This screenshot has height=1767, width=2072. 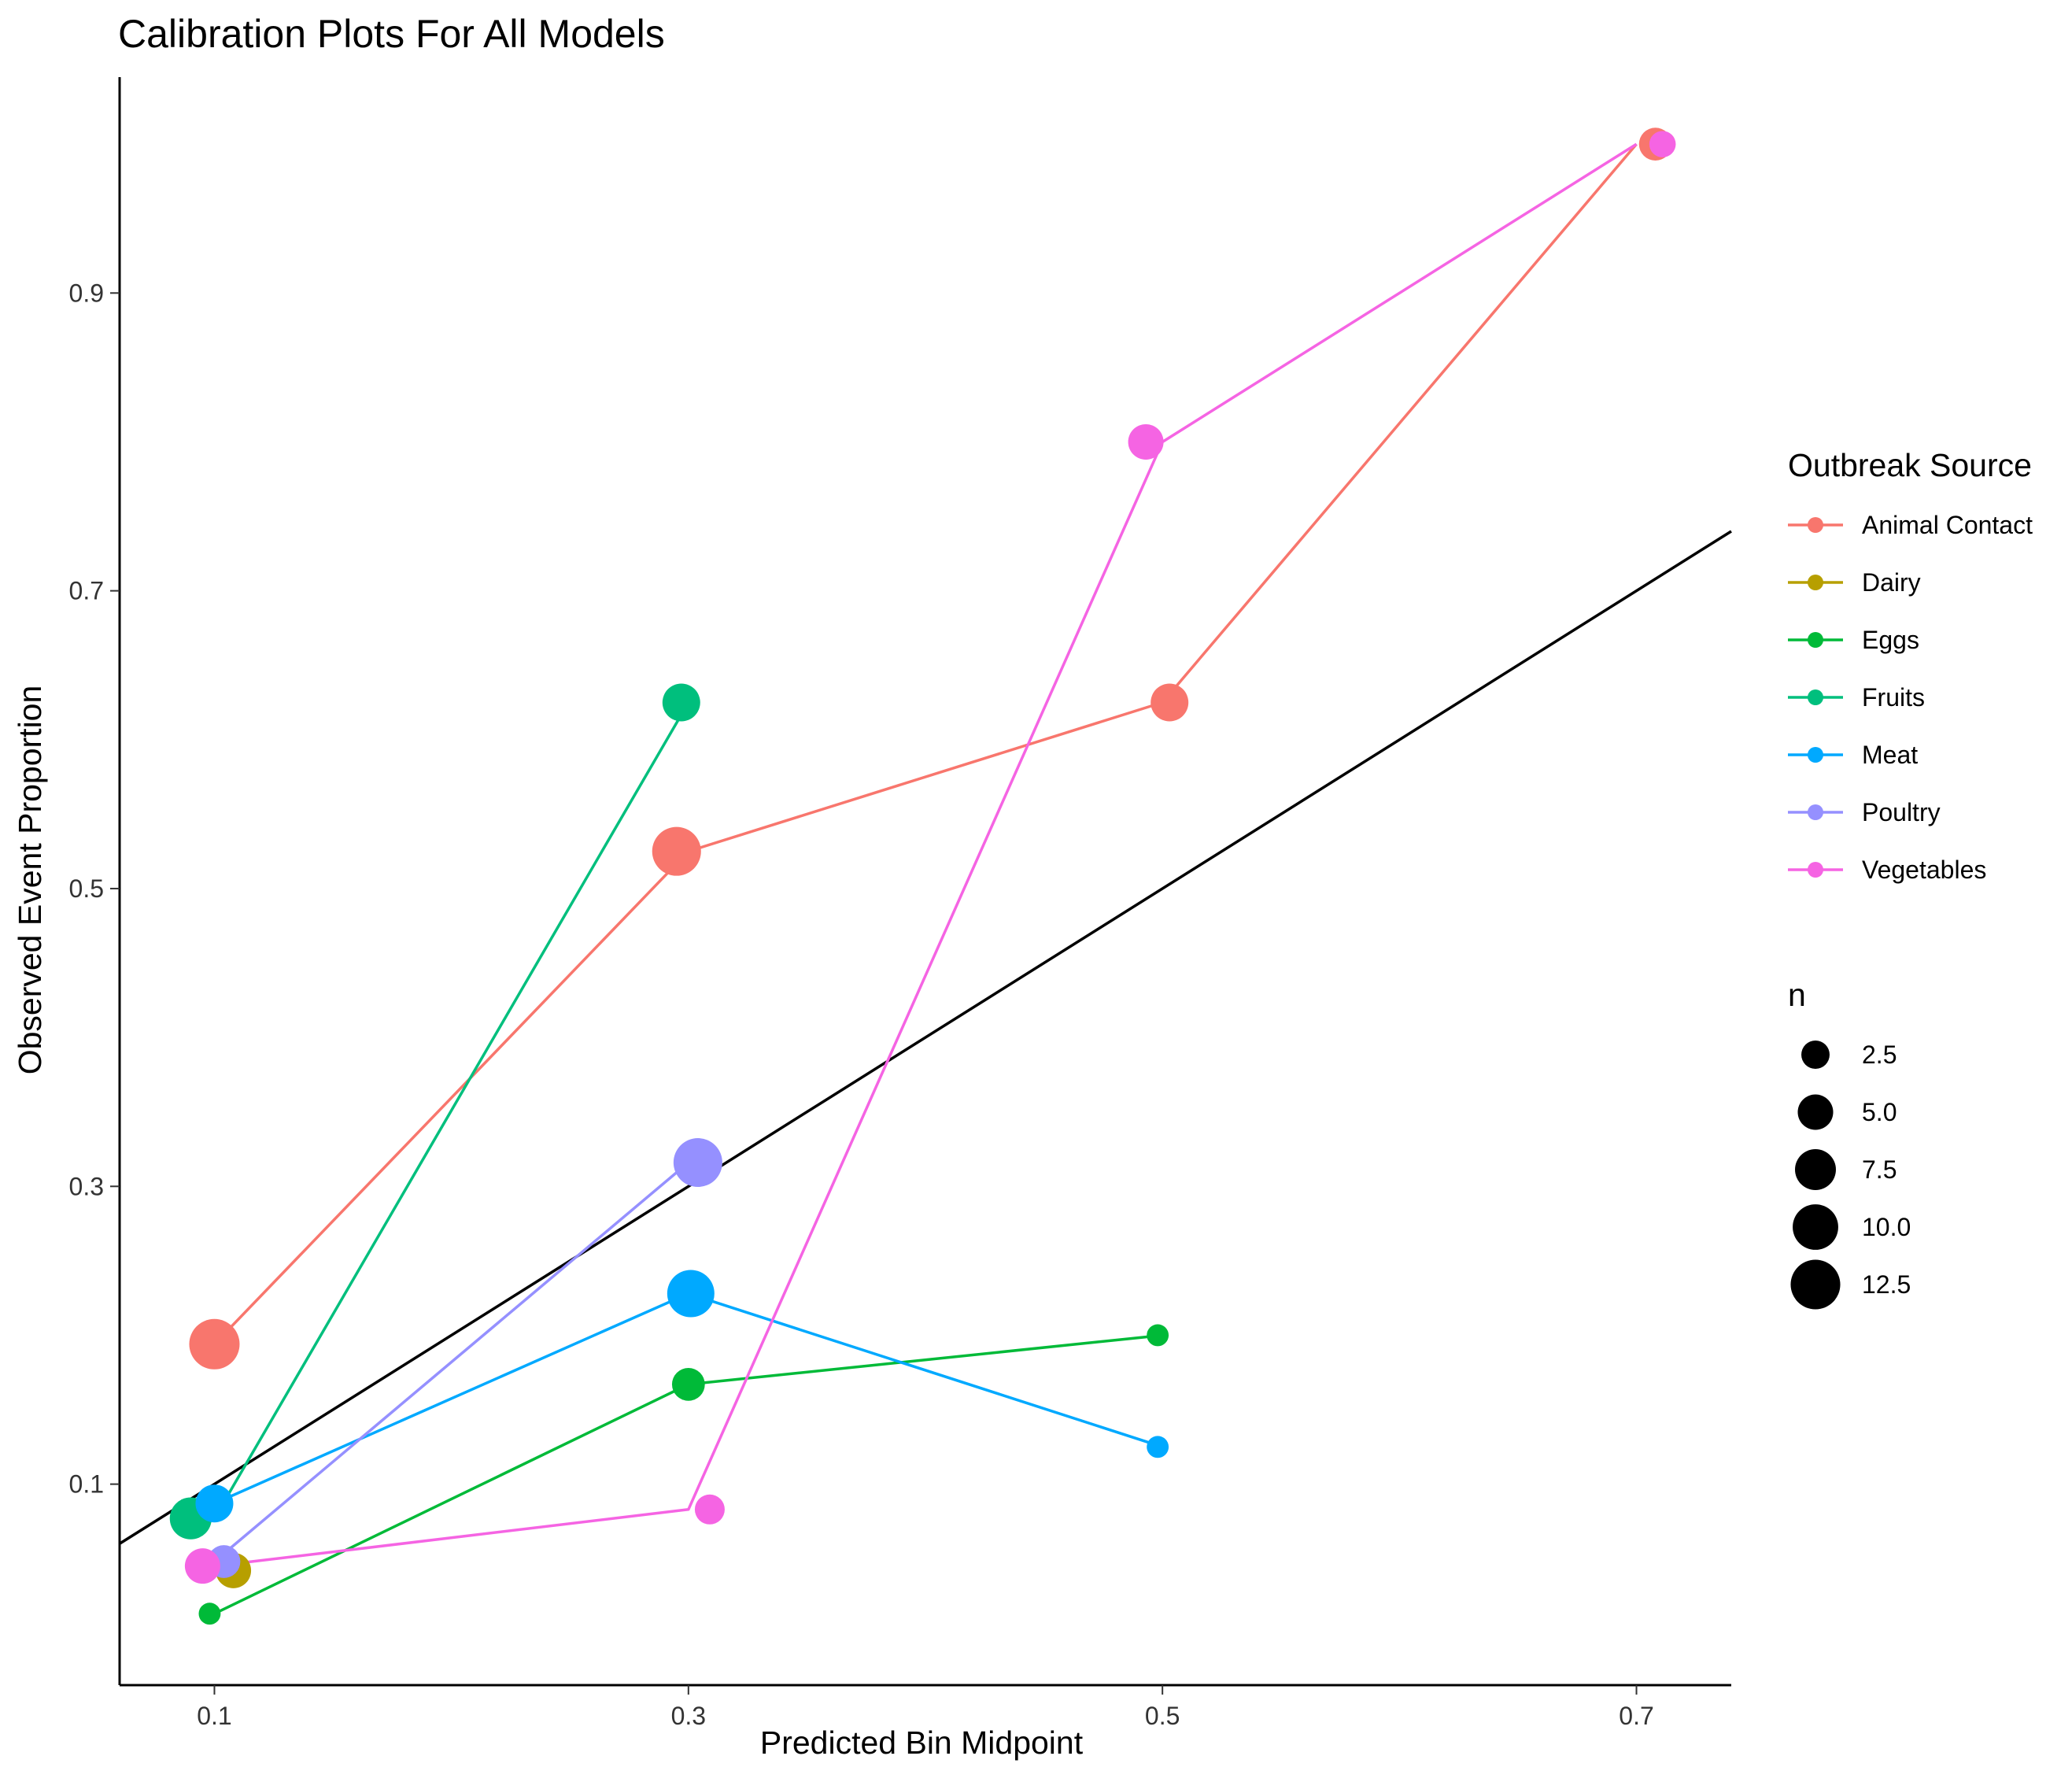 I want to click on legend-item-dairy: Dairy, so click(x=1855, y=583).